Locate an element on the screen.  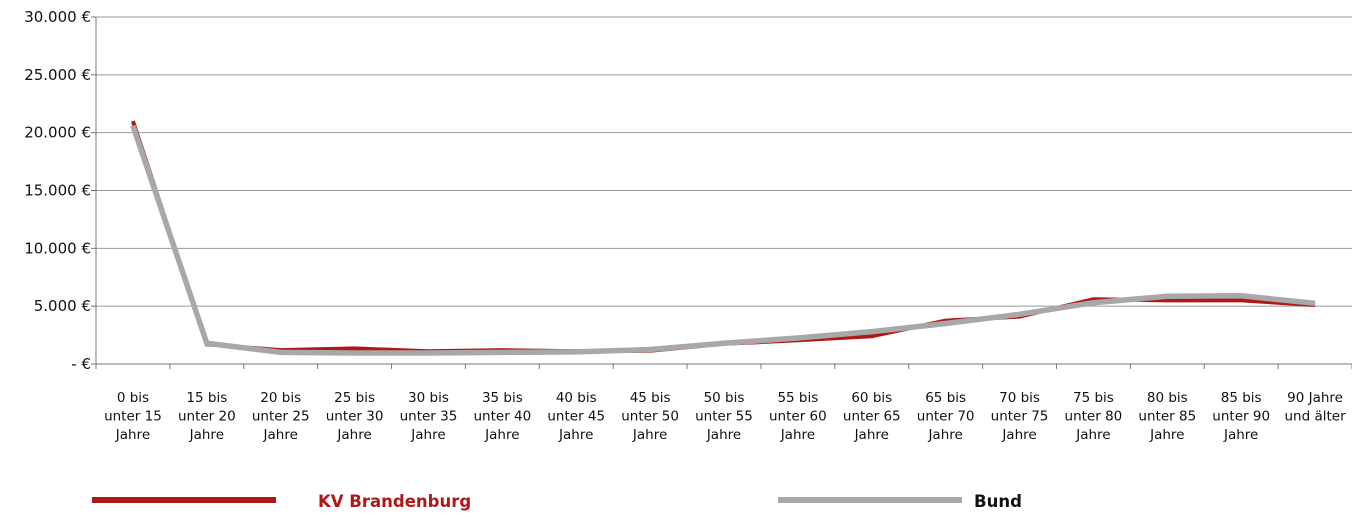
legend: KV Brandenburg Bund is located at coordinates (557, 501).